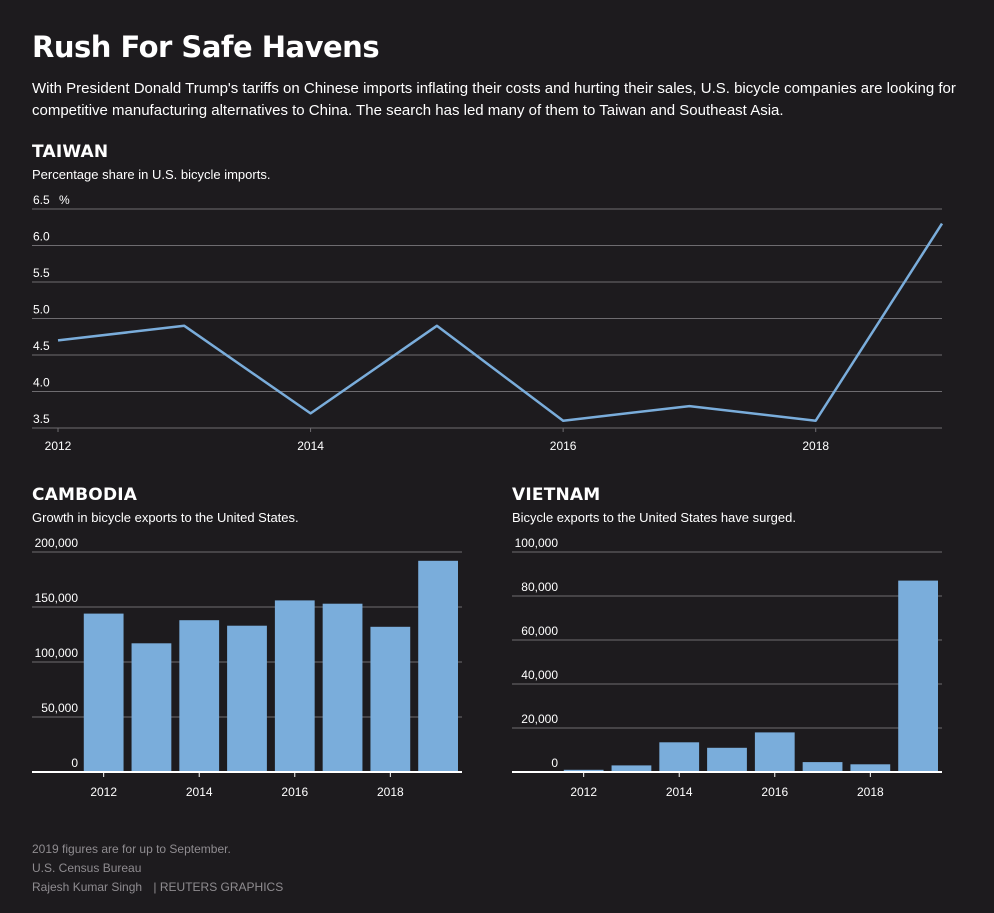 This screenshot has width=994, height=913. What do you see at coordinates (218, 887) in the screenshot?
I see `footer-credit: | REUTERS GRAPHICS` at bounding box center [218, 887].